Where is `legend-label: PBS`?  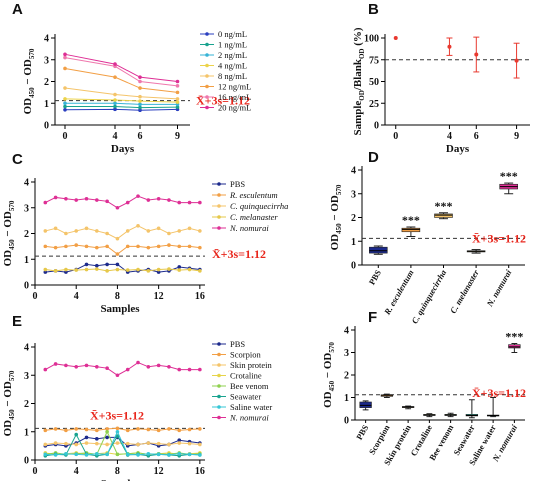 legend-label: PBS is located at coordinates (237, 184).